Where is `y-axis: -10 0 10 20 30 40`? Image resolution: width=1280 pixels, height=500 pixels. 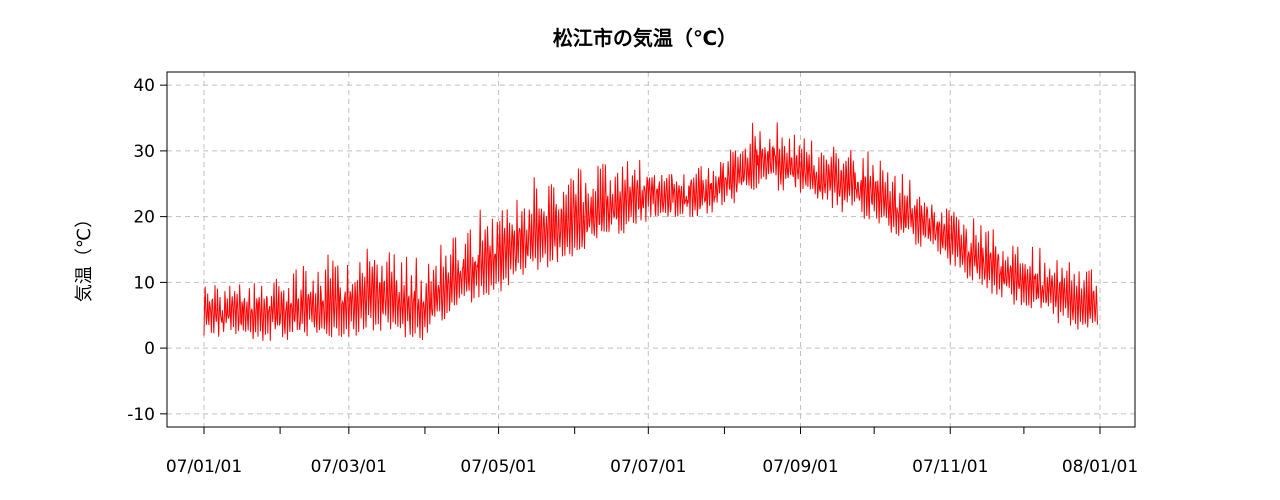
y-axis: -10 0 10 20 30 40 is located at coordinates (147, 250).